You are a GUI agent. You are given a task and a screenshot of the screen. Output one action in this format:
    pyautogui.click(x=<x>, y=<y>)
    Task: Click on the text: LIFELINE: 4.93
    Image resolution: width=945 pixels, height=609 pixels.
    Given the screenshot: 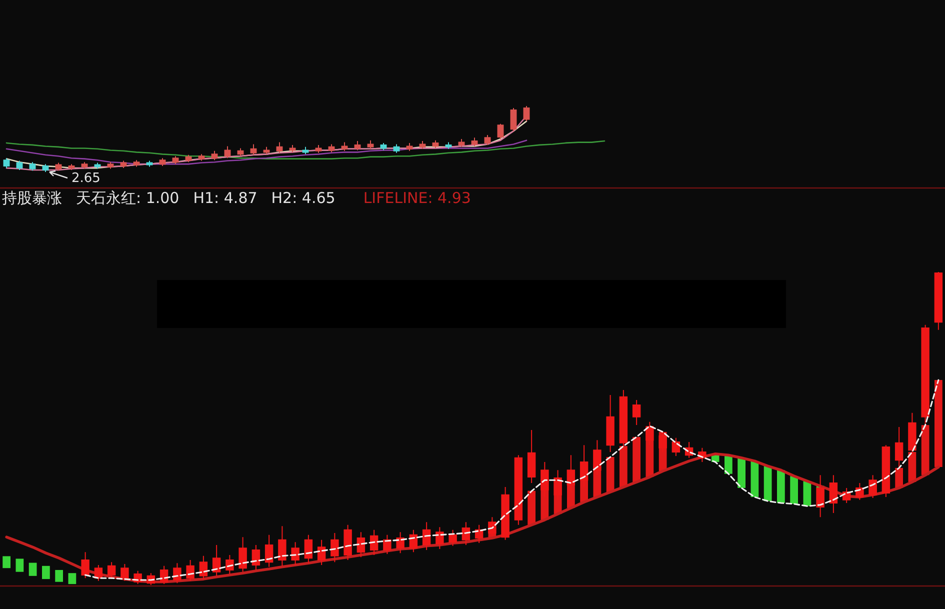 What is the action you would take?
    pyautogui.click(x=417, y=198)
    